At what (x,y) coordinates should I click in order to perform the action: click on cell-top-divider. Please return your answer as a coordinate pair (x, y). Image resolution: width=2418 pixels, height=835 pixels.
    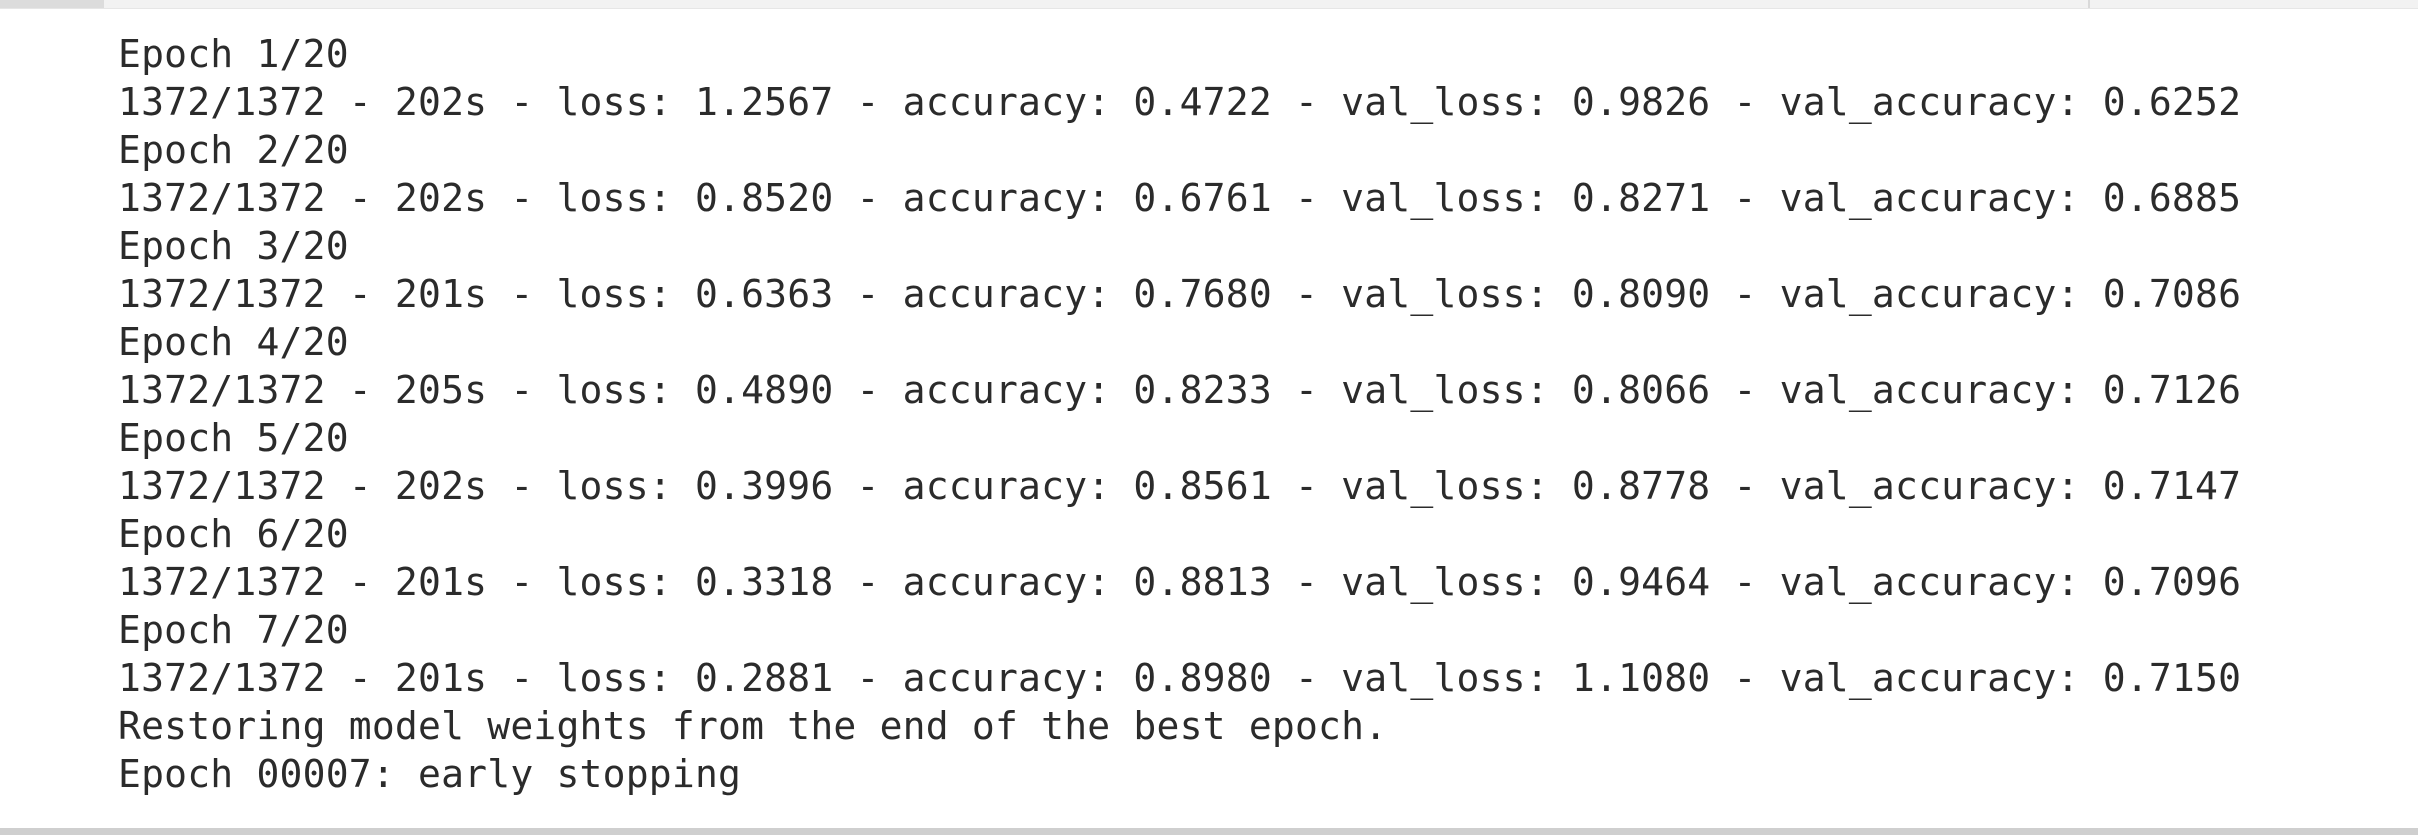
    Looking at the image, I should click on (2089, 4).